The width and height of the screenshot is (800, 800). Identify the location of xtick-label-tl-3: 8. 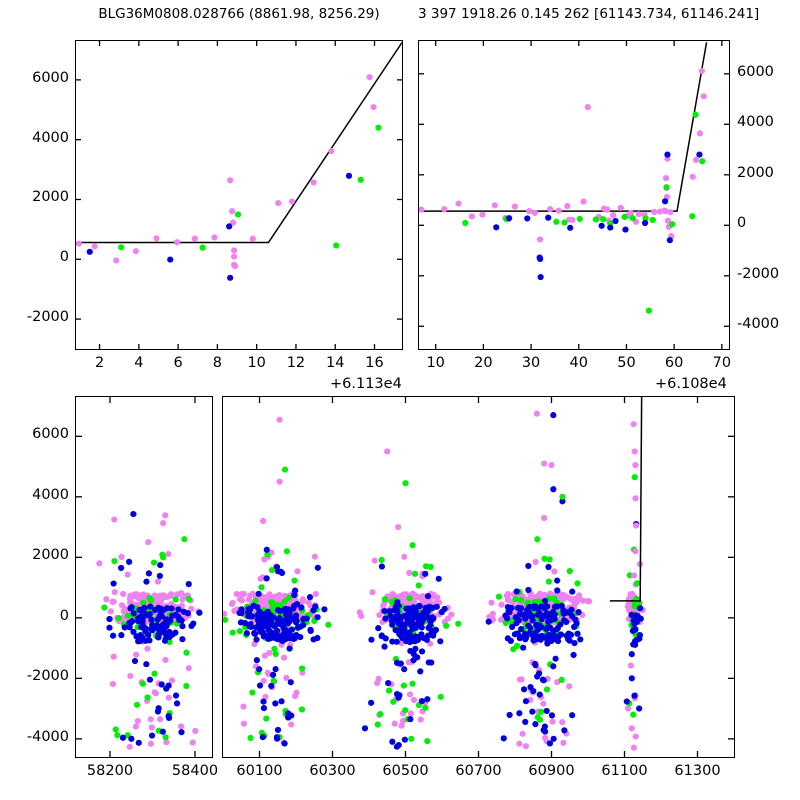
(217, 363).